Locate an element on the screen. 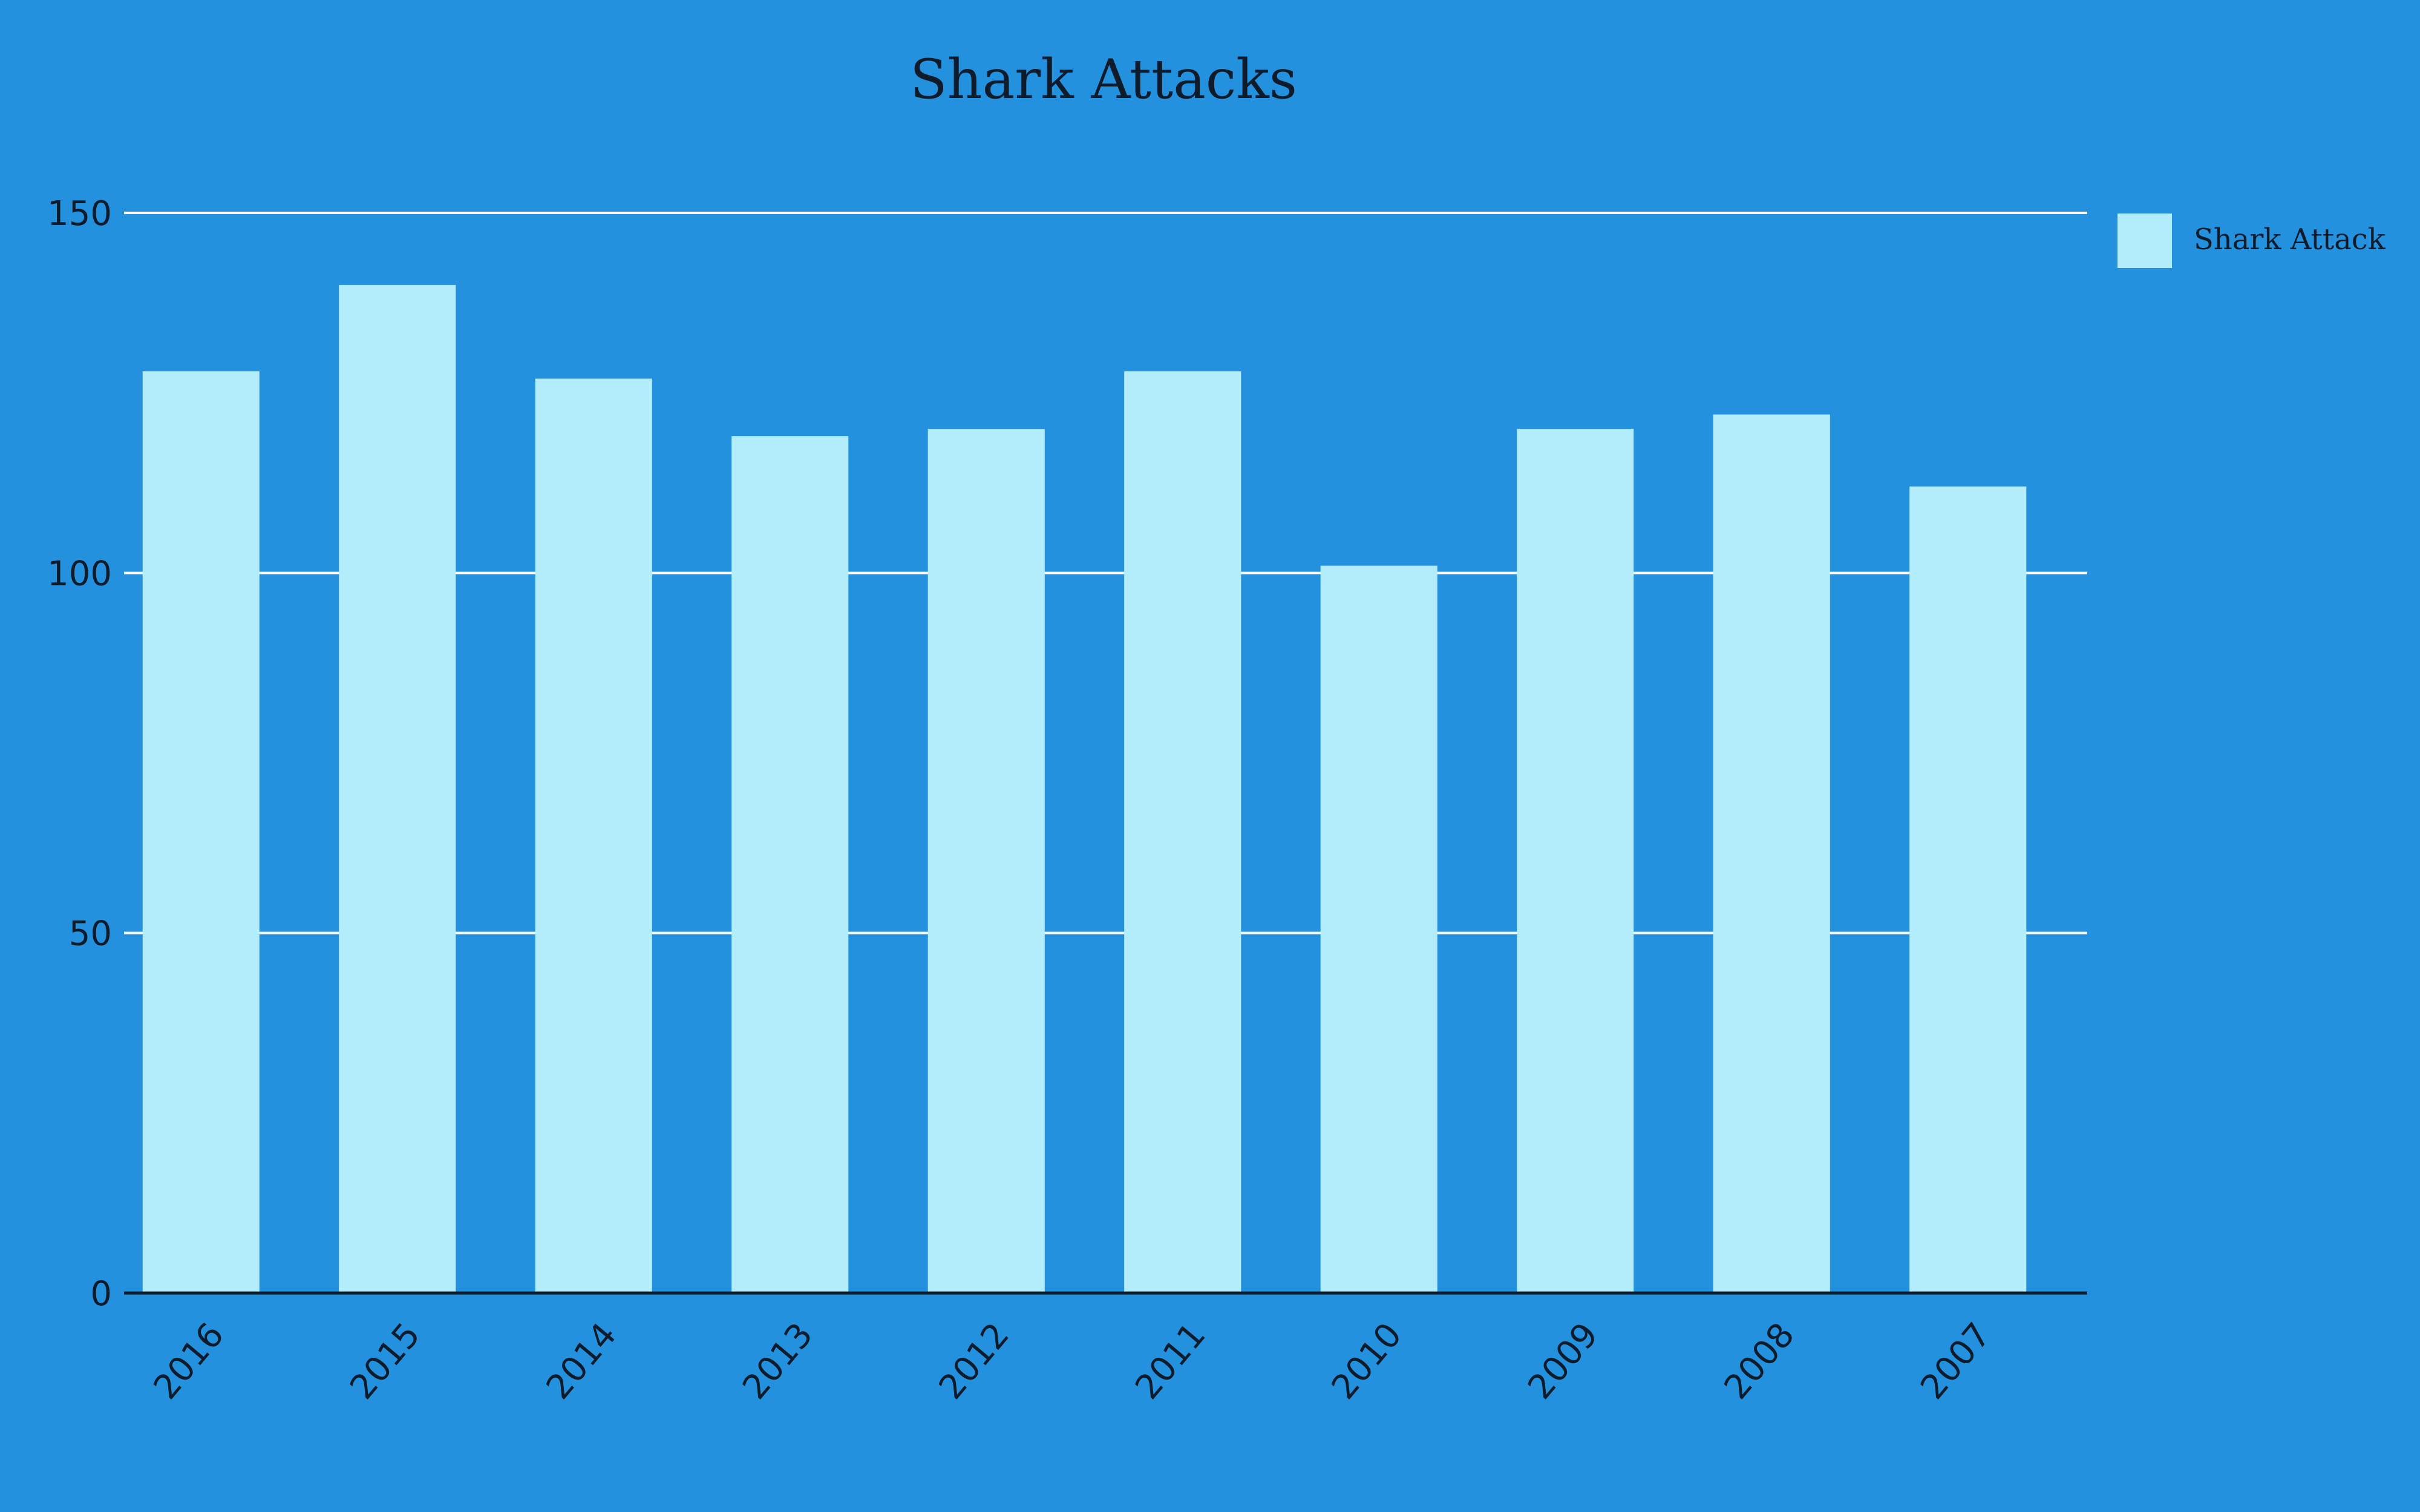 This screenshot has height=1512, width=2420. bar-2011 is located at coordinates (1182, 832).